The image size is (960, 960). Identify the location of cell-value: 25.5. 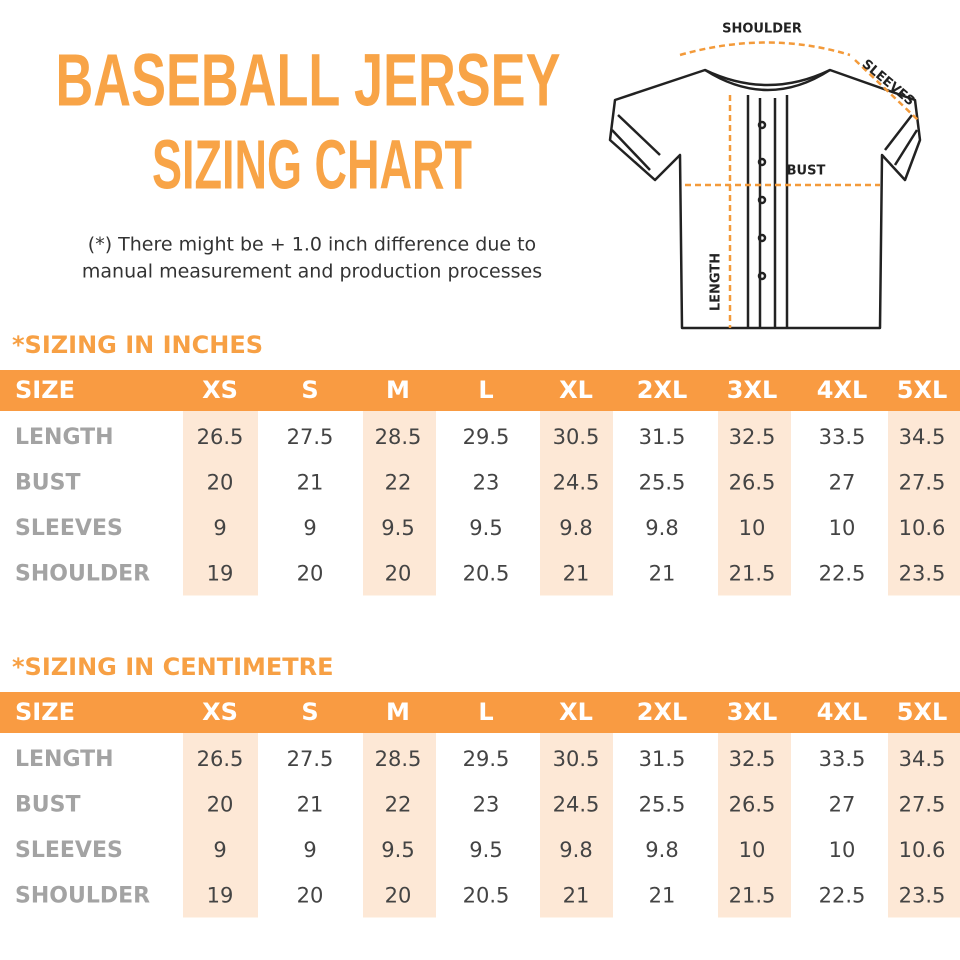
(662, 805).